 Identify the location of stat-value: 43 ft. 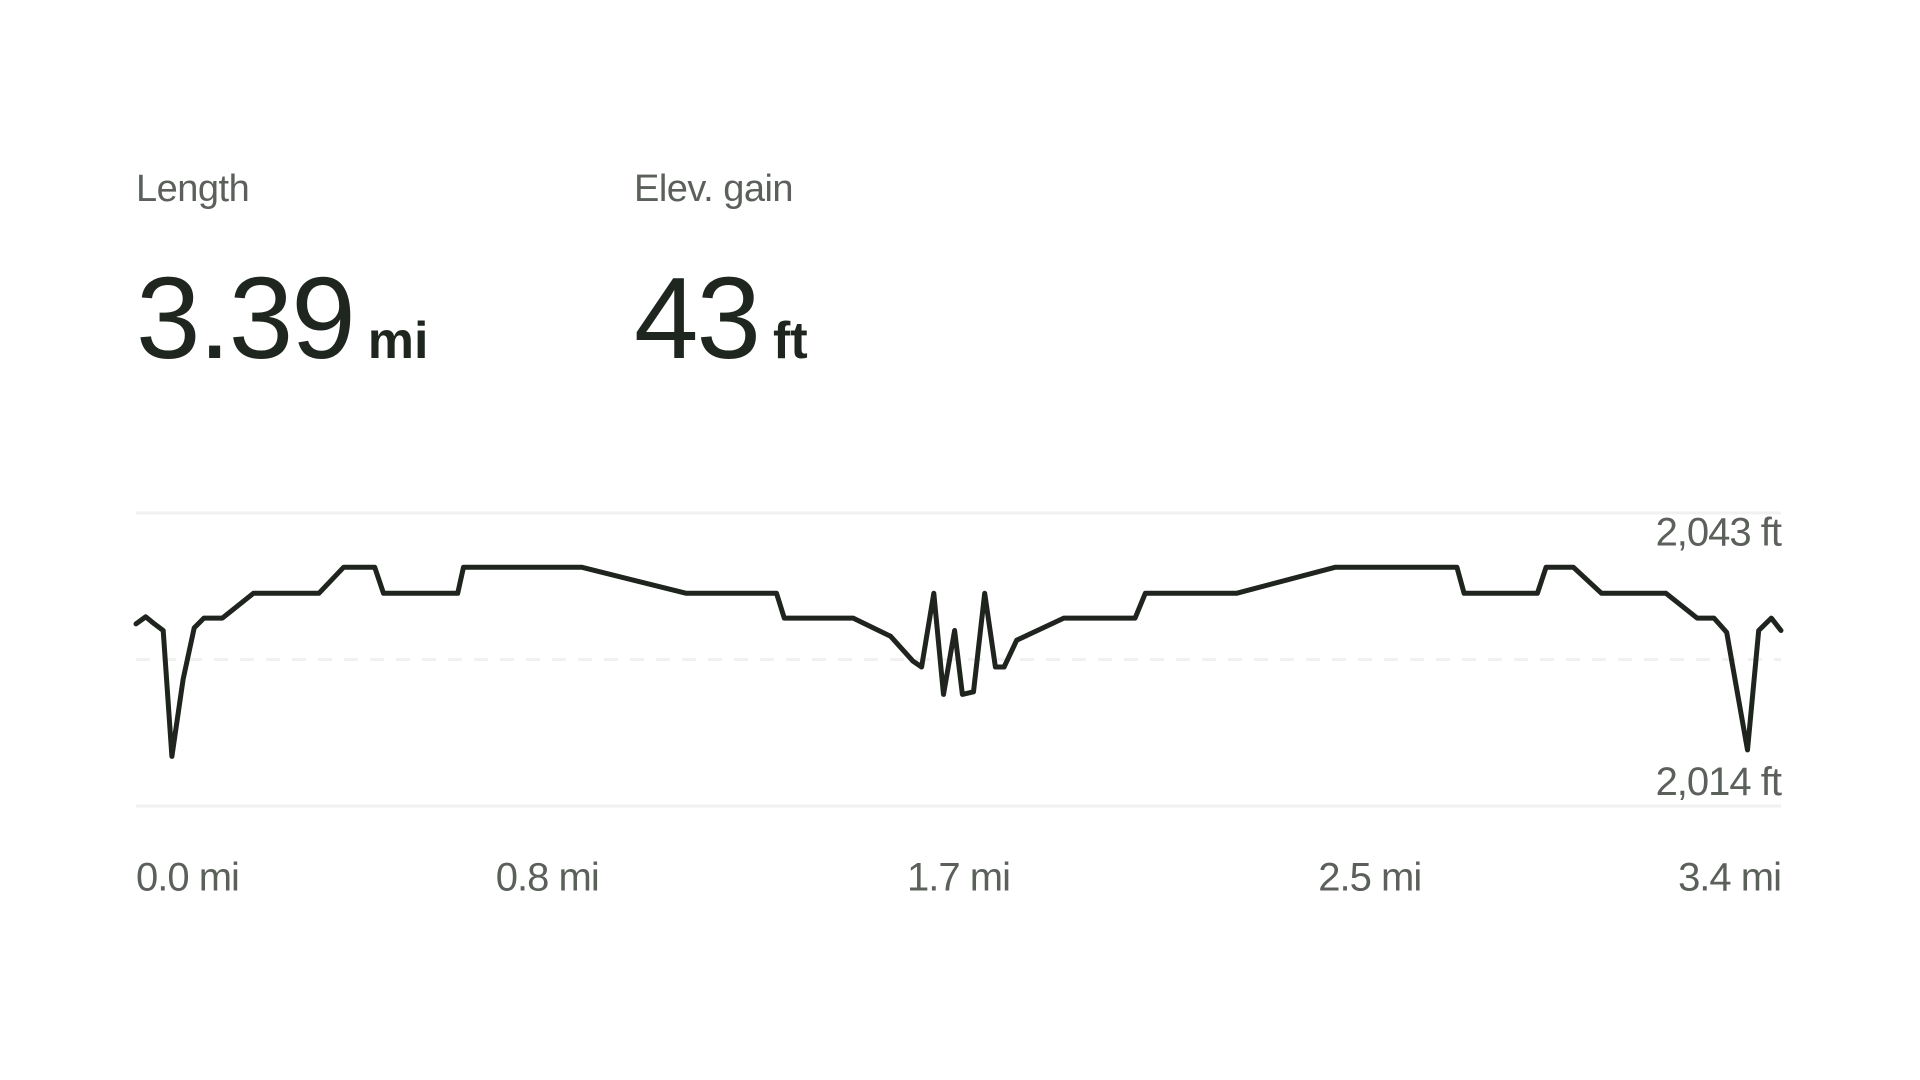
(721, 318).